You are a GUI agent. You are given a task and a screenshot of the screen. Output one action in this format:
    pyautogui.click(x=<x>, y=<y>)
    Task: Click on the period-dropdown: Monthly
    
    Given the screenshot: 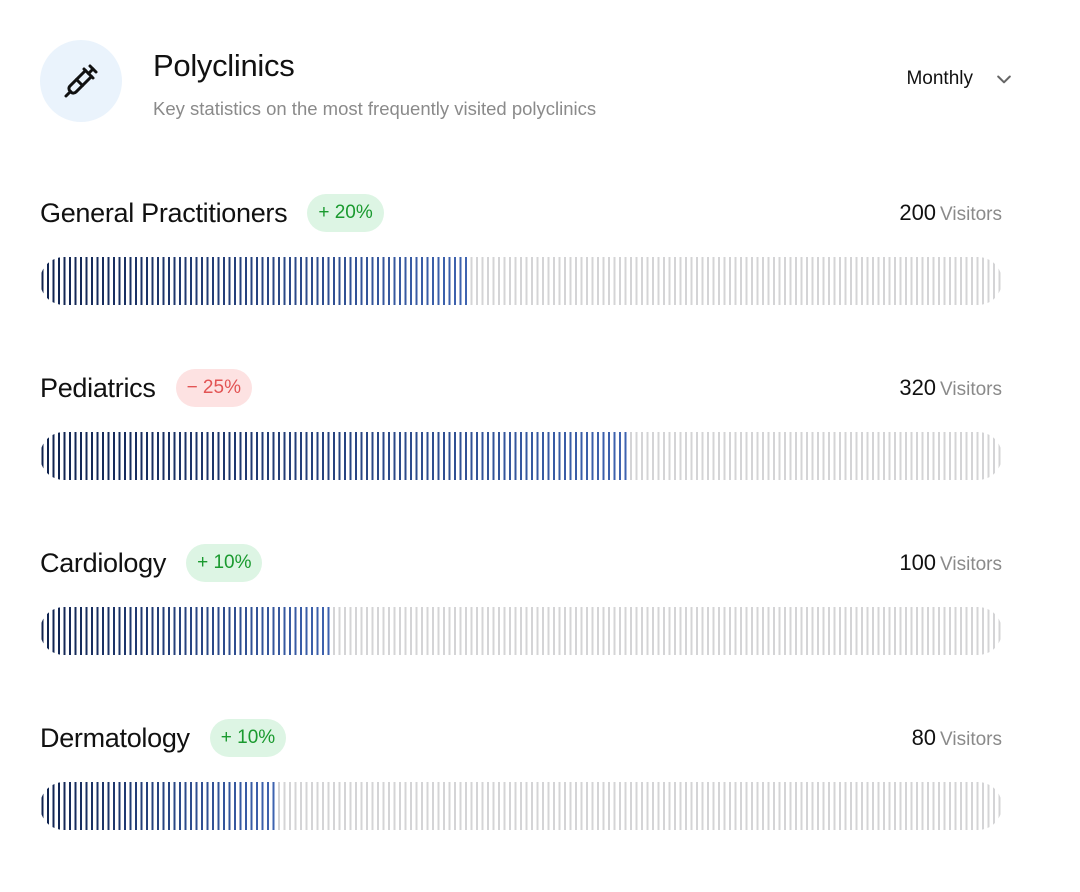 What is the action you would take?
    pyautogui.click(x=960, y=79)
    